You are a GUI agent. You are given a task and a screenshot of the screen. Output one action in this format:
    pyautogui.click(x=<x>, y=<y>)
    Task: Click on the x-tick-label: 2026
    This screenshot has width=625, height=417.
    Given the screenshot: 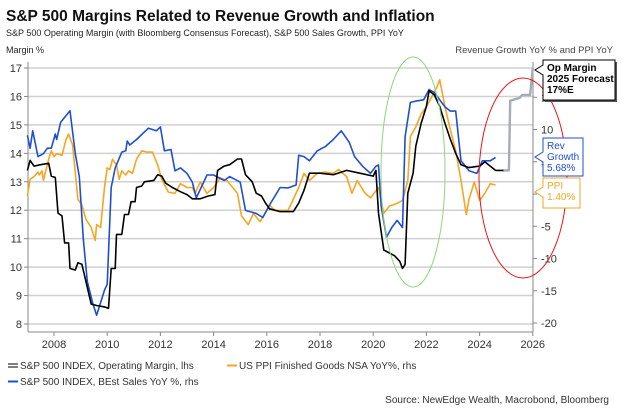 What is the action you would take?
    pyautogui.click(x=533, y=345)
    